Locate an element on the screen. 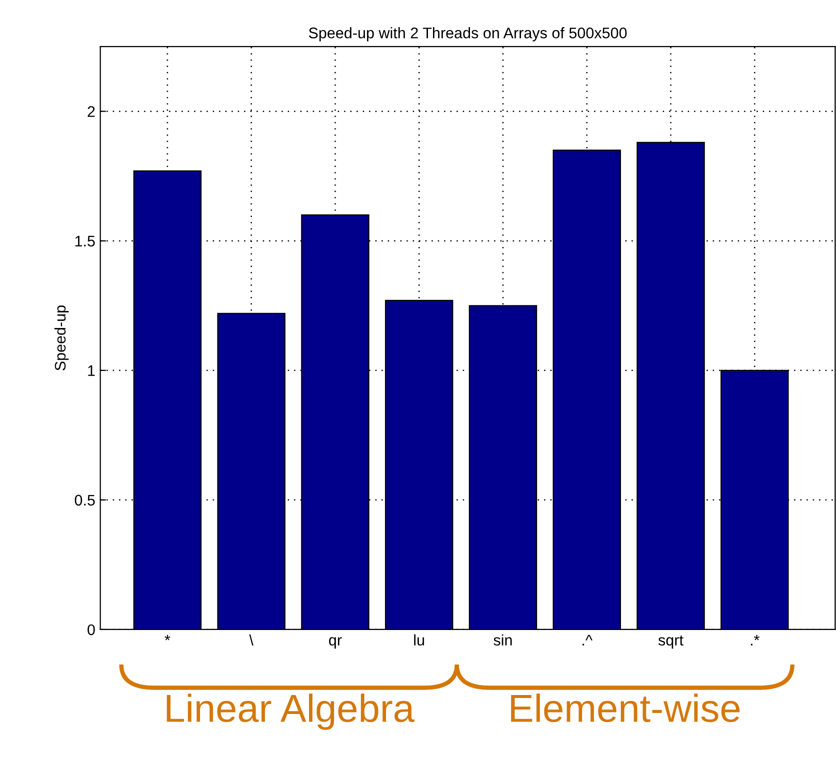 The height and width of the screenshot is (763, 836). x-tick-label: sqrt is located at coordinates (671, 642).